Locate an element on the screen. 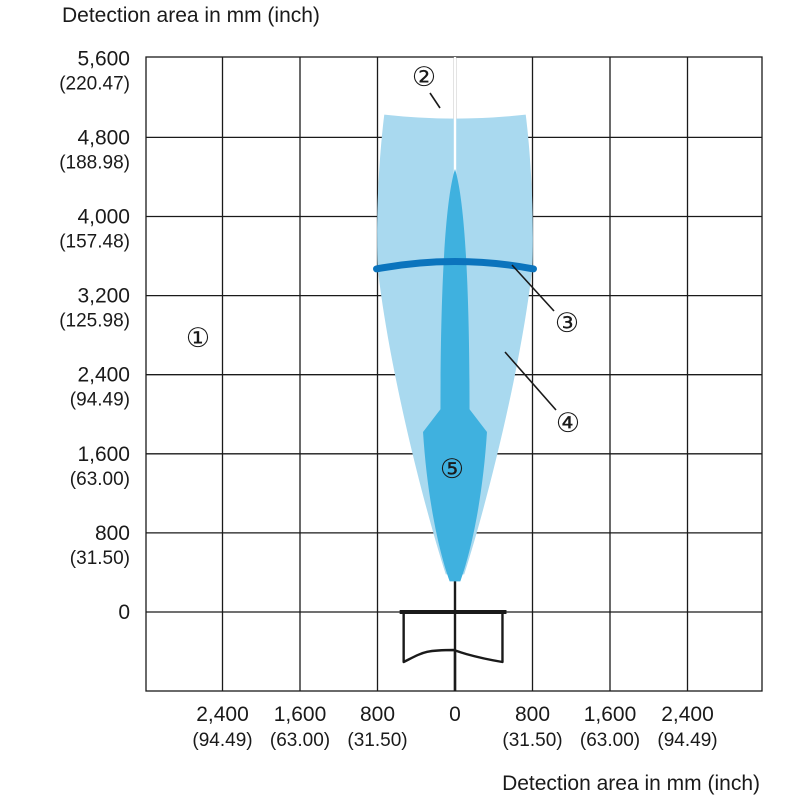  callout-4: ④ is located at coordinates (568, 423).